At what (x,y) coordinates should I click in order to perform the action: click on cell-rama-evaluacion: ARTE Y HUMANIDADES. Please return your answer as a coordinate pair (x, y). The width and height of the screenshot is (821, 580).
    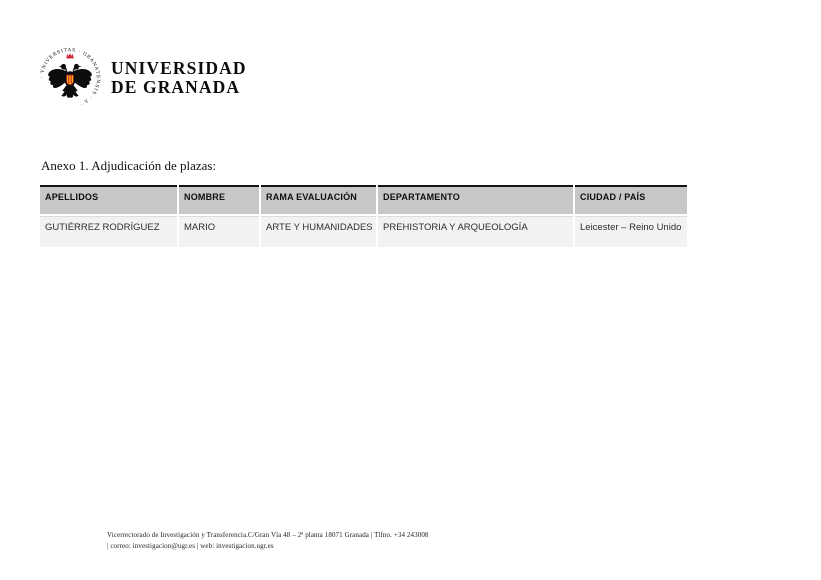
    Looking at the image, I should click on (318, 231).